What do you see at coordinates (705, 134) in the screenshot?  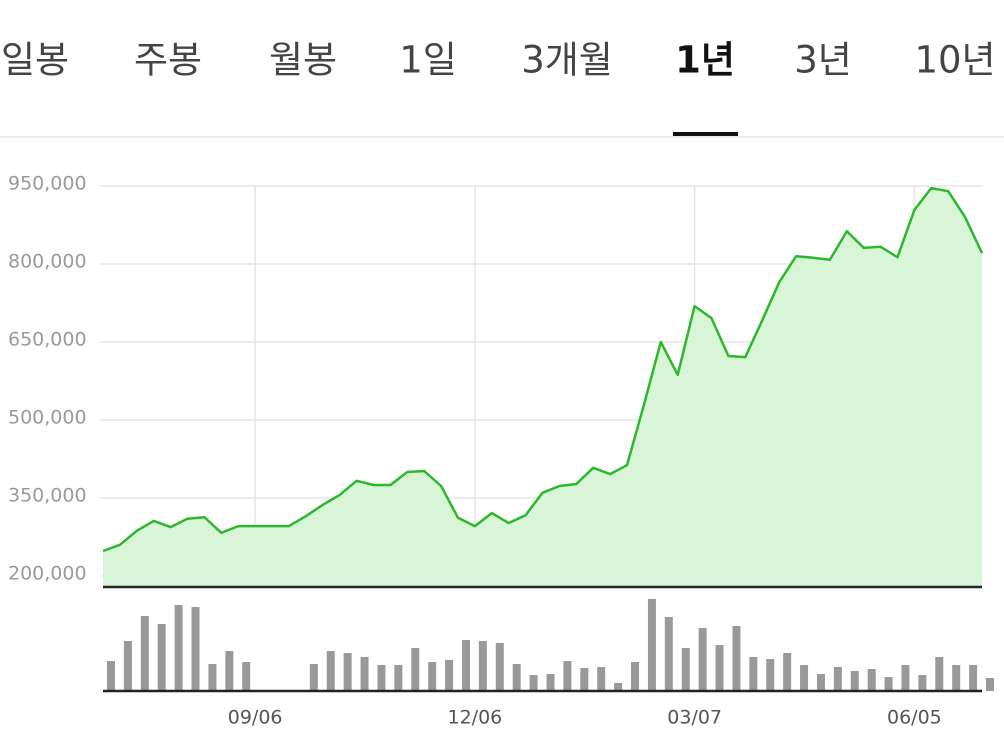 I see `tab-underline` at bounding box center [705, 134].